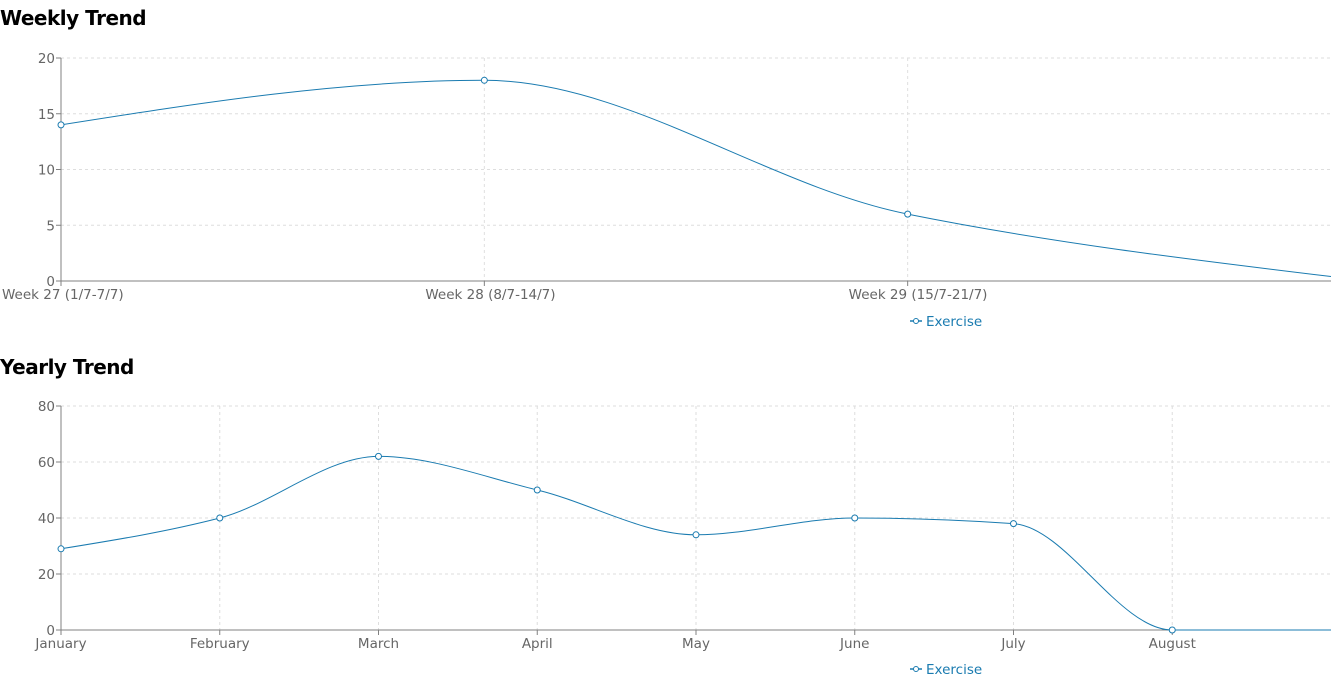 This screenshot has width=1331, height=685. Describe the element at coordinates (378, 644) in the screenshot. I see `yearly-x-tick-label-2: March` at that location.